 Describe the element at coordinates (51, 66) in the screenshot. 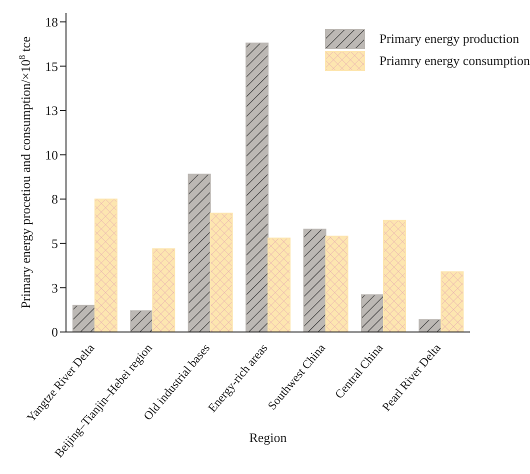

I see `y-tick-label: 15` at that location.